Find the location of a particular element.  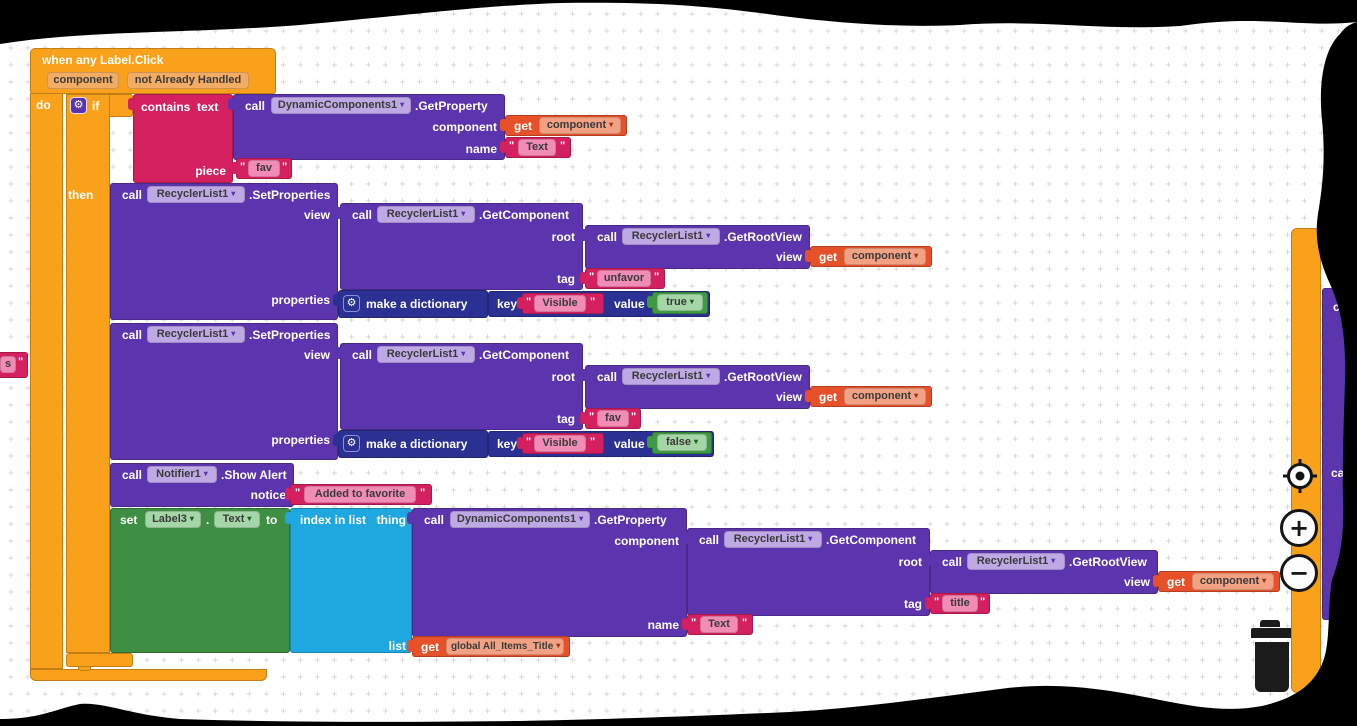

zoom-in-button: + is located at coordinates (1299, 528).